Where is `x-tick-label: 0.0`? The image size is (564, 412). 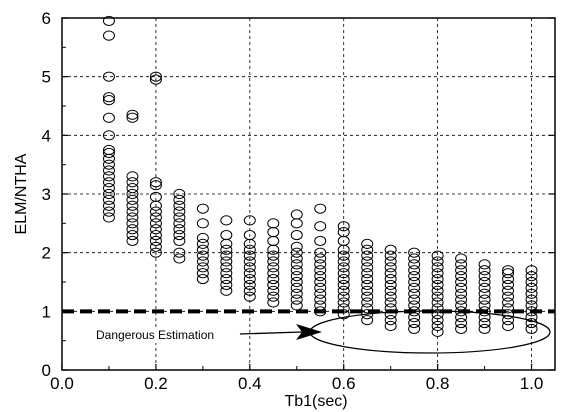 x-tick-label: 0.0 is located at coordinates (62, 383).